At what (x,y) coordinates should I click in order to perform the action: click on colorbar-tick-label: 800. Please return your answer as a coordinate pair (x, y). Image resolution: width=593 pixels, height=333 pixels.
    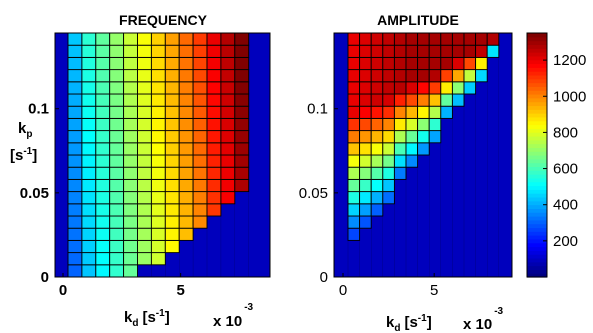
    Looking at the image, I should click on (565, 132).